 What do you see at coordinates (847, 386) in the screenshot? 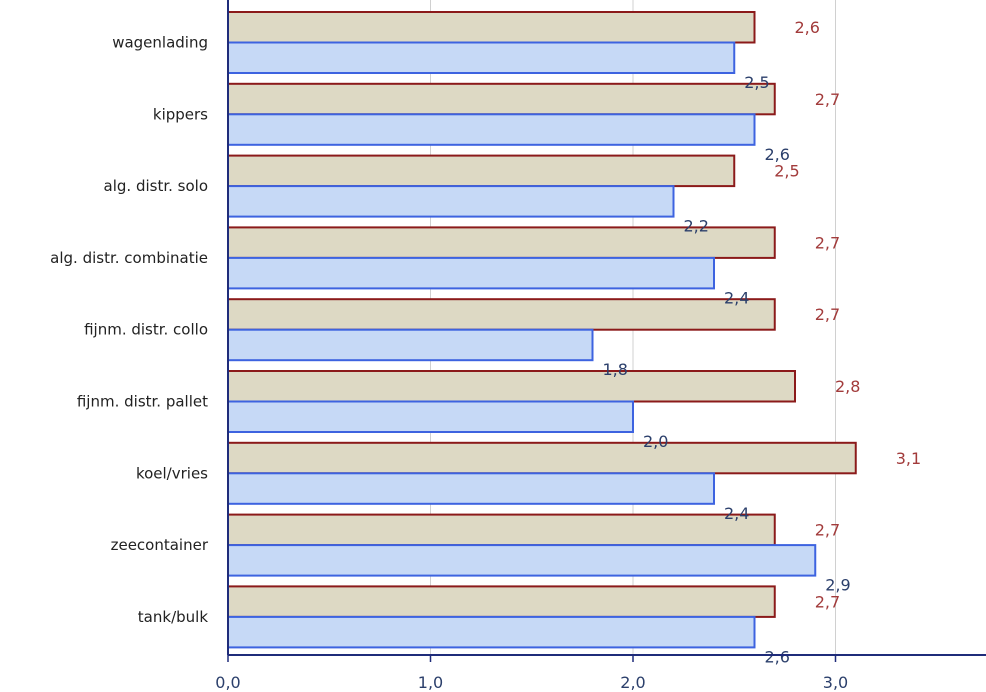
I see `data-label: 2,8` at bounding box center [847, 386].